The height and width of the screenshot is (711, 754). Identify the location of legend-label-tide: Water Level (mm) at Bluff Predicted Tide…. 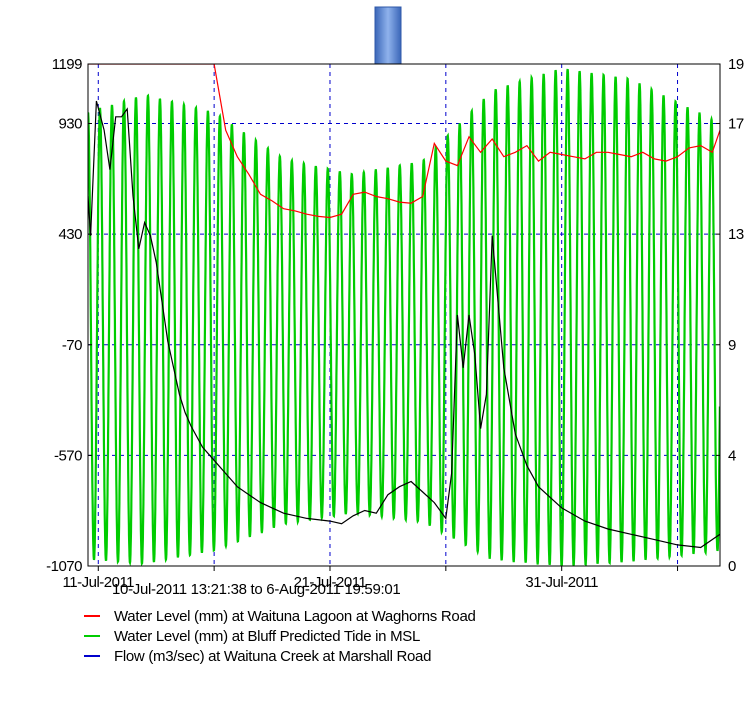
(267, 636).